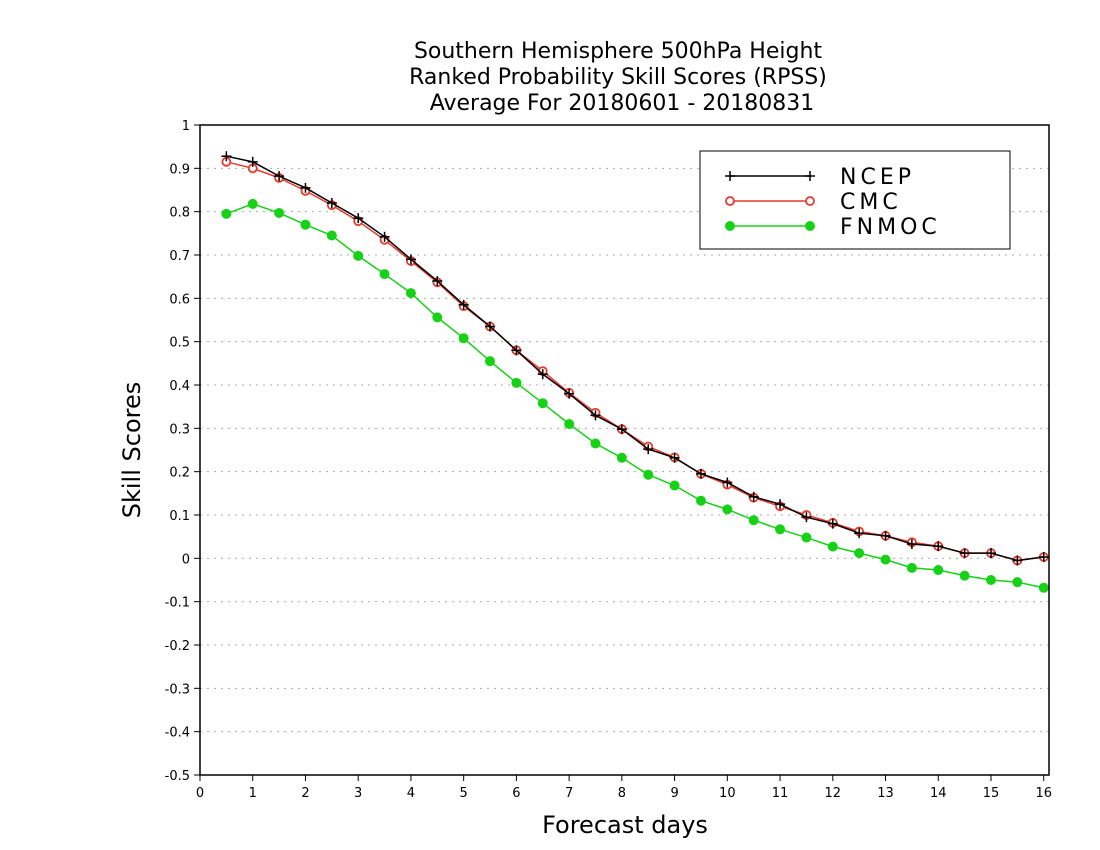 The height and width of the screenshot is (850, 1100). I want to click on y-tick-label: 0.3, so click(179, 429).